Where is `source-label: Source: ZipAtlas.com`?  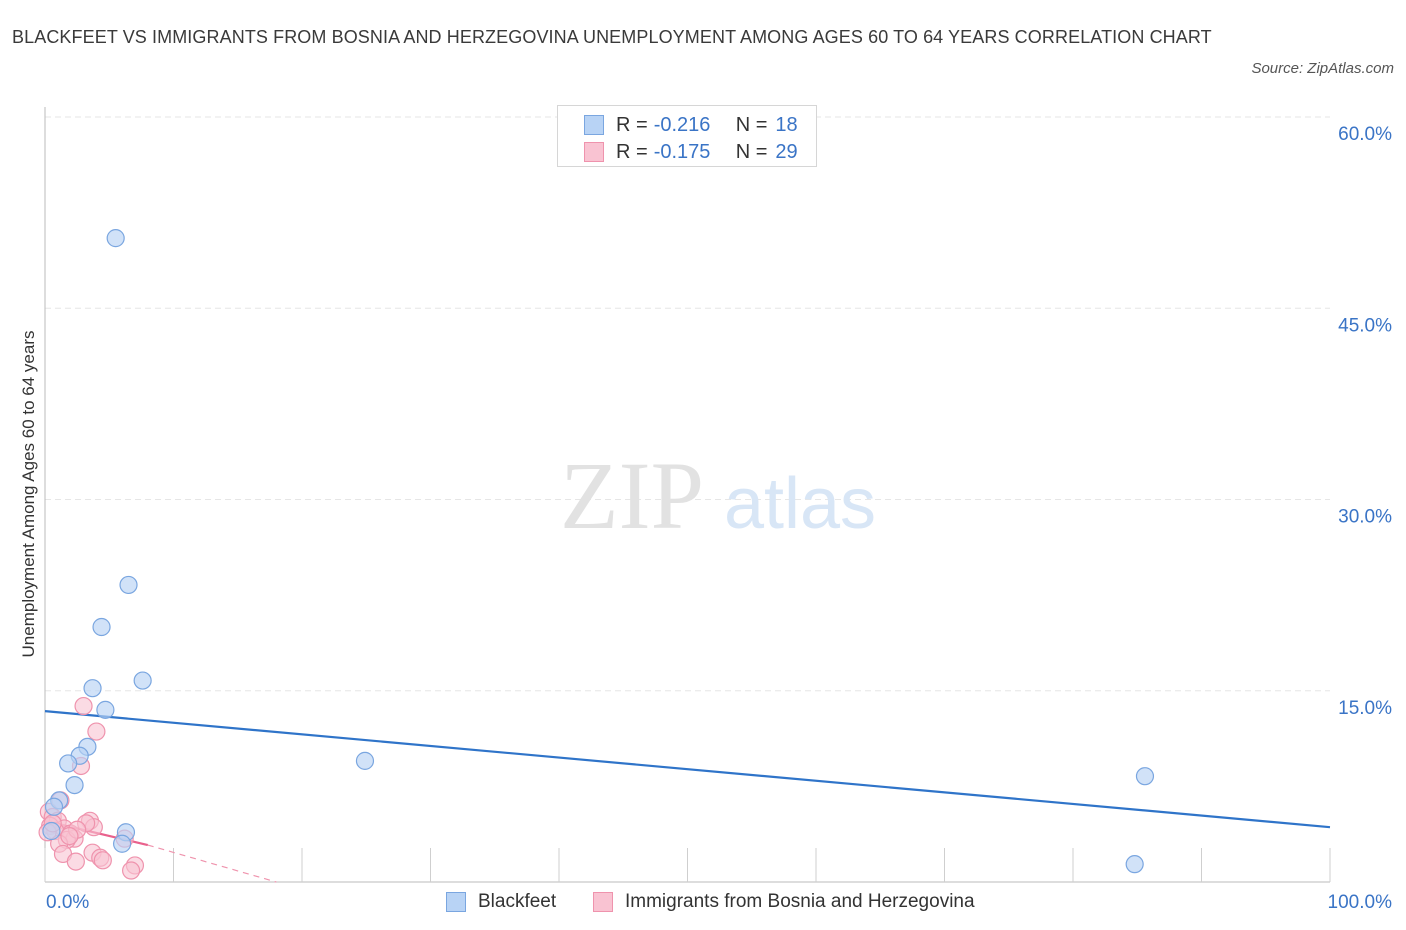 source-label: Source: ZipAtlas.com is located at coordinates (1322, 68).